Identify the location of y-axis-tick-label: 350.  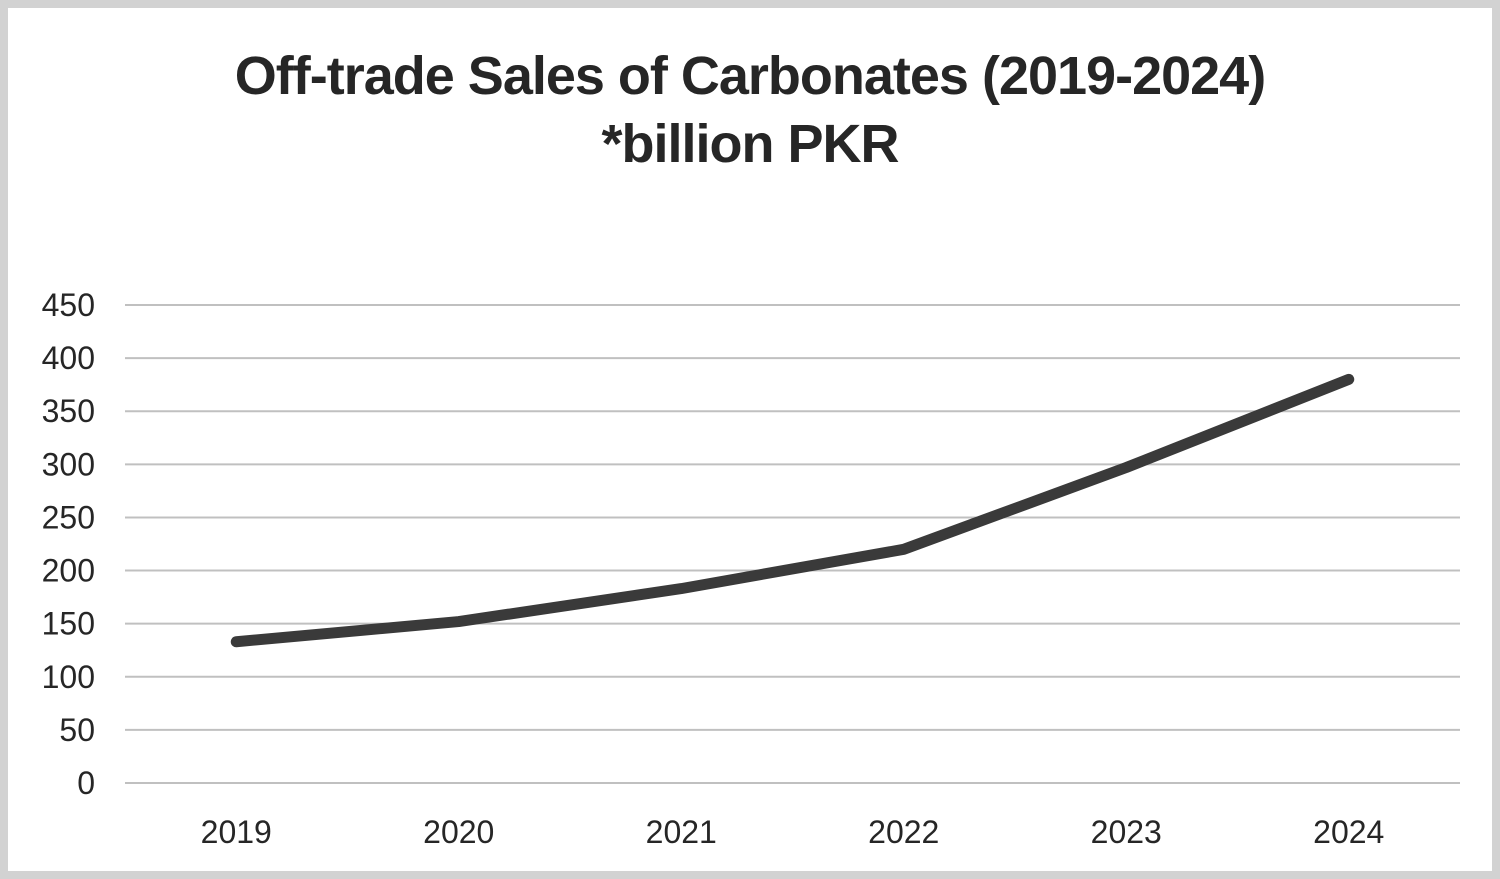
(68, 411).